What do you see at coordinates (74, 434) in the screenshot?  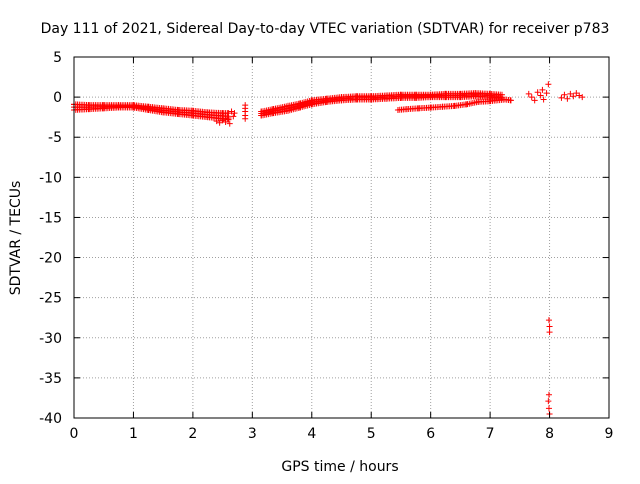 I see `x-tick-label: 0` at bounding box center [74, 434].